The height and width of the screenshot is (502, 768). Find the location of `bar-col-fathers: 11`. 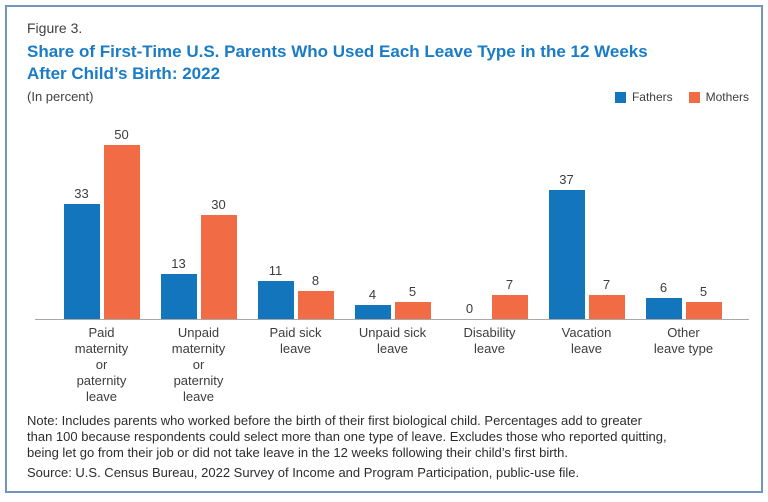

bar-col-fathers: 11 is located at coordinates (275, 291).